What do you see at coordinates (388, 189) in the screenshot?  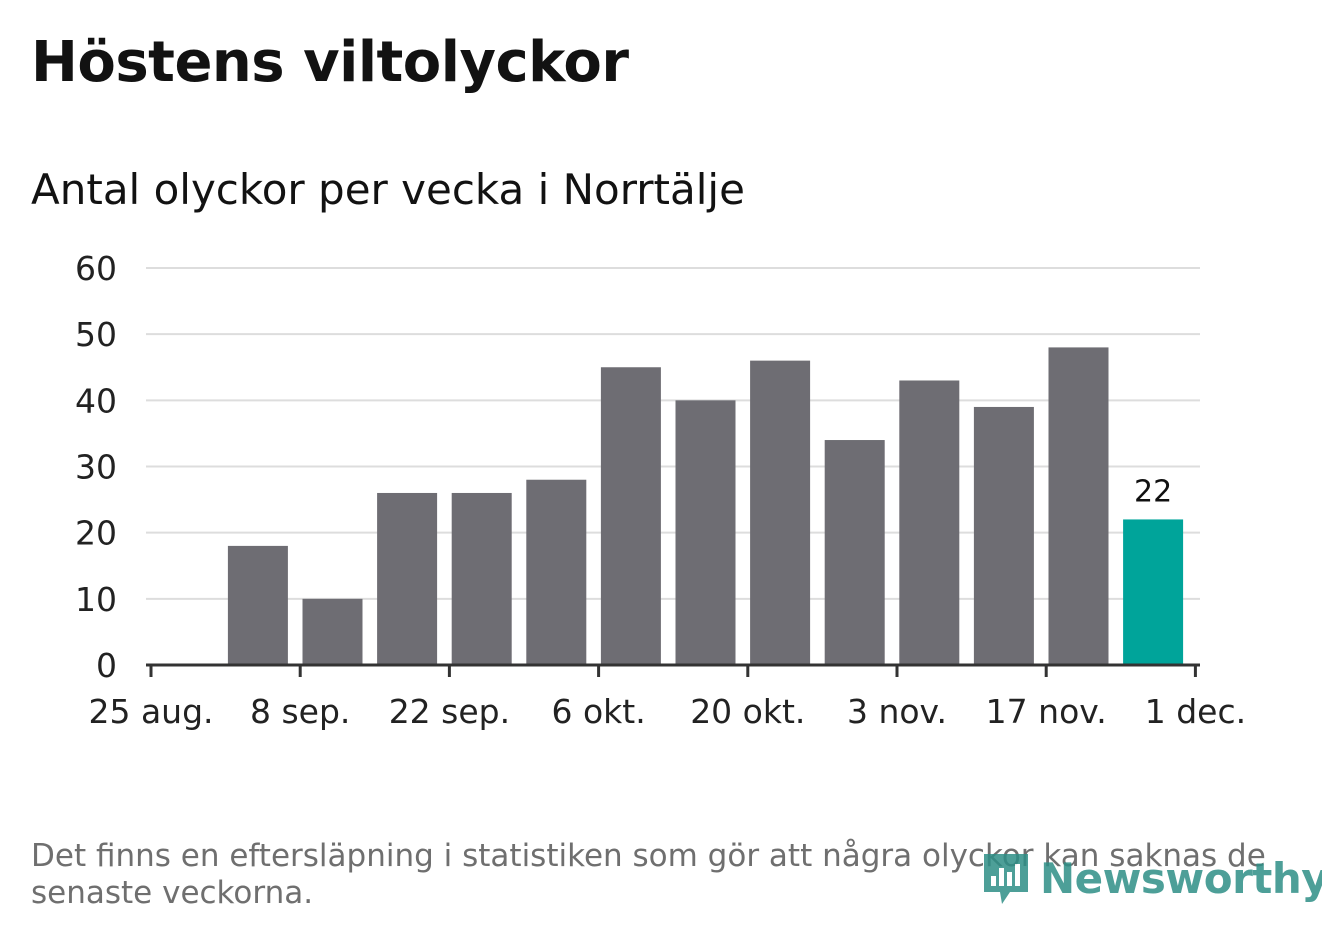 I see `chart-subtitle: Antal olyckor per vecka i Norrtälje` at bounding box center [388, 189].